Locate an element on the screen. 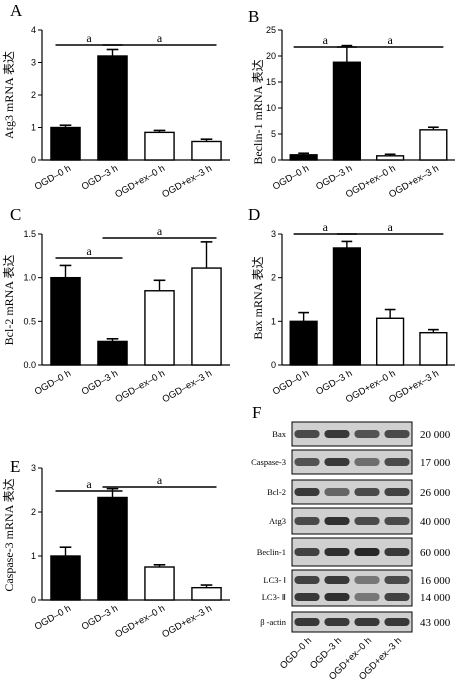  molecular-weight-label: 60 000 is located at coordinates (435, 553).